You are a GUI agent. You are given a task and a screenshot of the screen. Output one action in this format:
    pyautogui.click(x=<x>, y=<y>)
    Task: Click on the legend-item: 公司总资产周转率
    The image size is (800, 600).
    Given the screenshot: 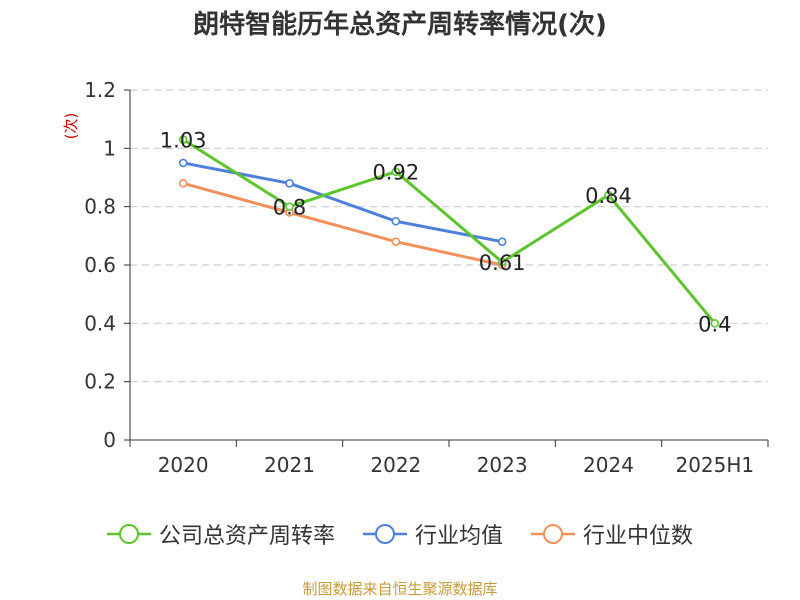 What is the action you would take?
    pyautogui.click(x=220, y=534)
    